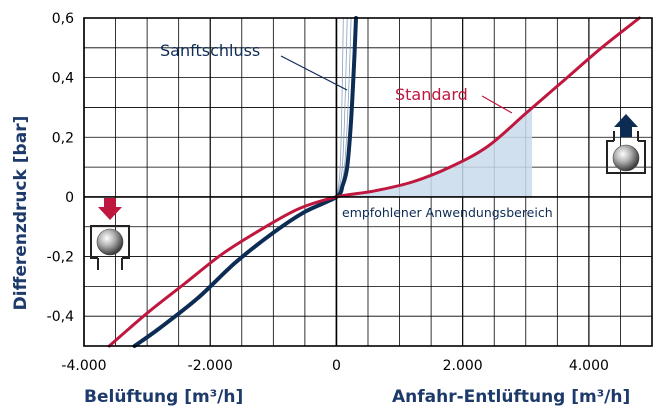 The width and height of the screenshot is (662, 415). Describe the element at coordinates (63, 138) in the screenshot. I see `y-tick-label: 0,2` at that location.